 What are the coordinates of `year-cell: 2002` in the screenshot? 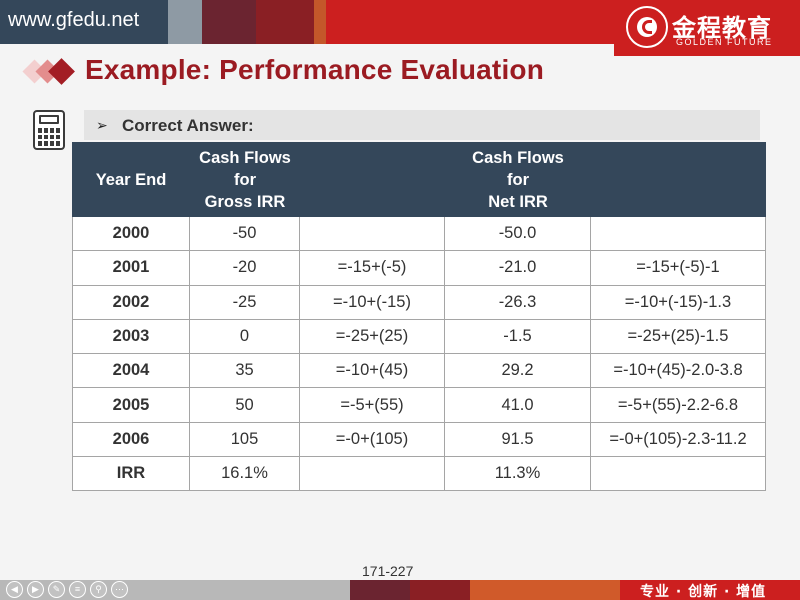 It's located at (131, 302).